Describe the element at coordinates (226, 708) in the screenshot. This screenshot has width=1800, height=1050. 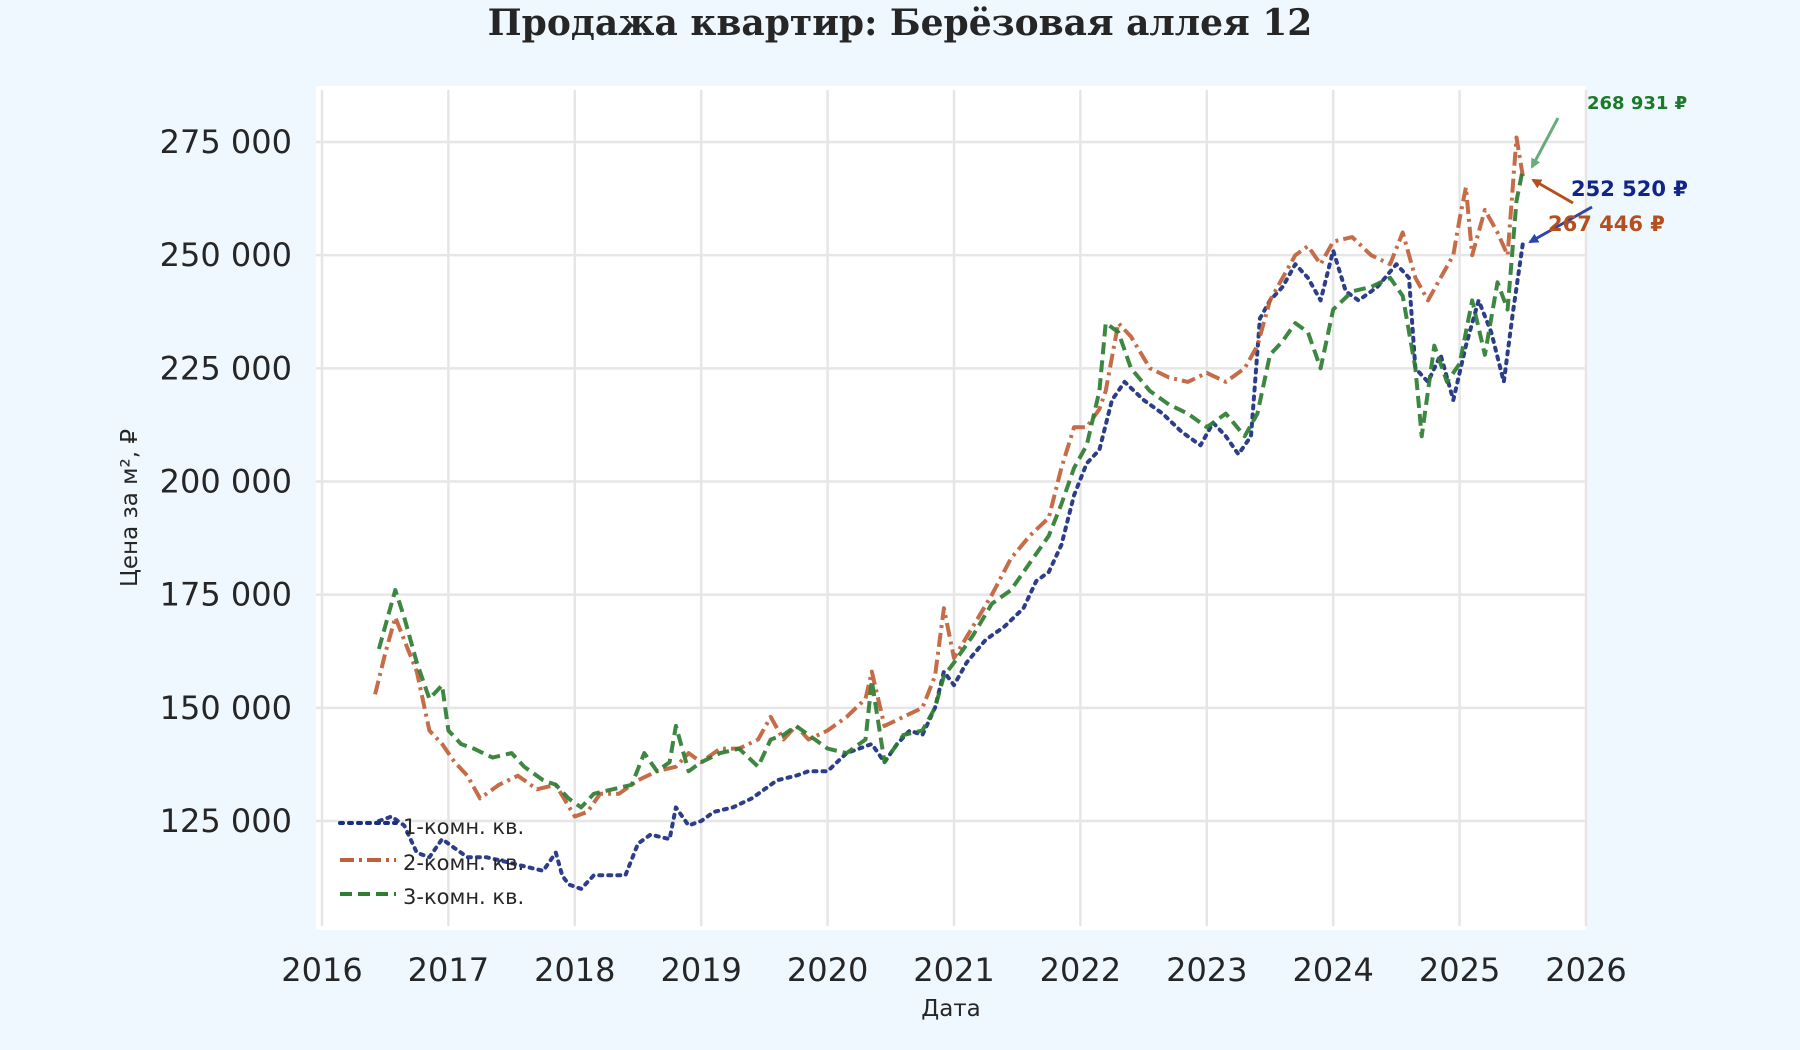
I see `y-tick-label: 150 000` at that location.